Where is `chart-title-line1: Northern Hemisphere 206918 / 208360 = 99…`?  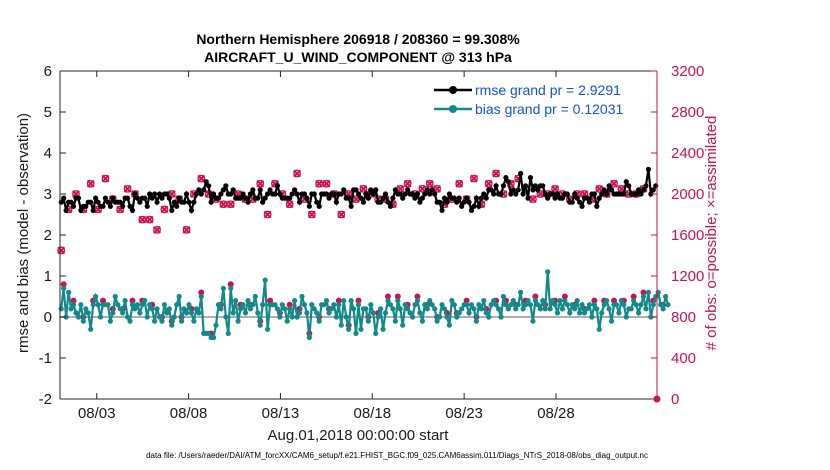
chart-title-line1: Northern Hemisphere 206918 / 208360 = 99… is located at coordinates (358, 39).